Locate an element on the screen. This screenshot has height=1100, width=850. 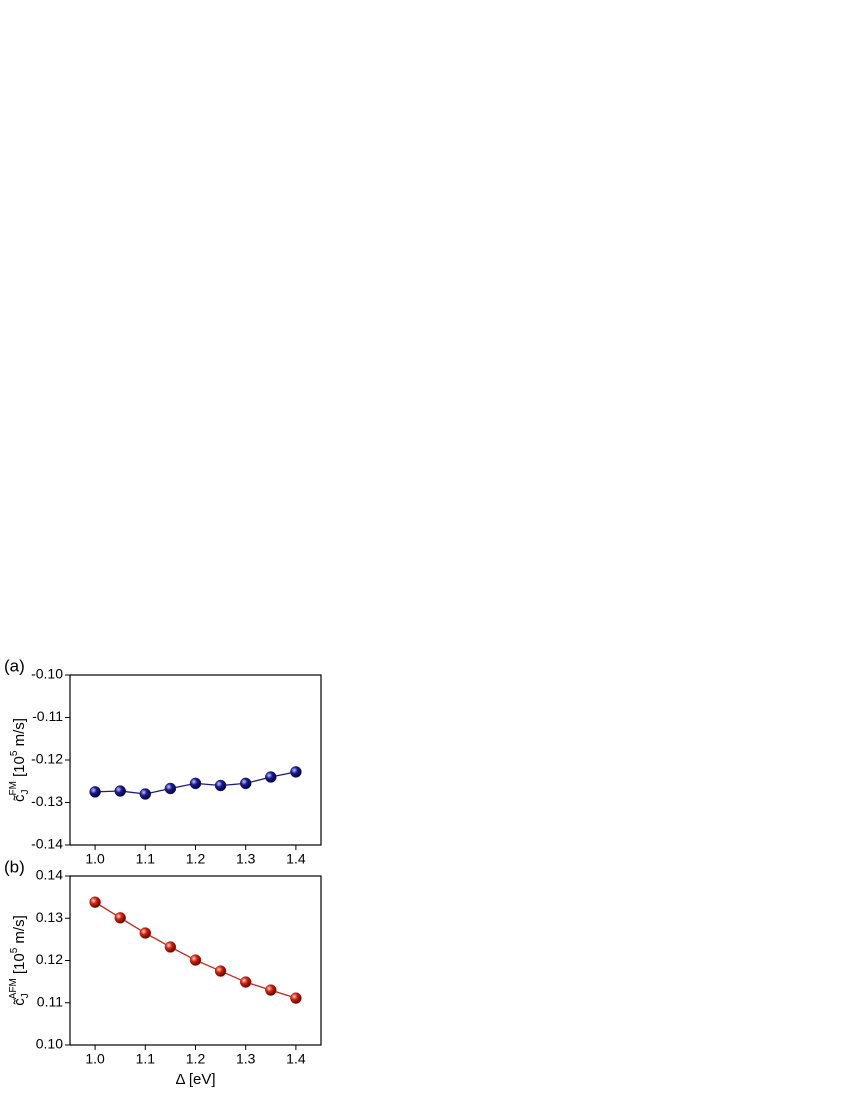
y-tick-label: -0.13 is located at coordinates (47, 801).